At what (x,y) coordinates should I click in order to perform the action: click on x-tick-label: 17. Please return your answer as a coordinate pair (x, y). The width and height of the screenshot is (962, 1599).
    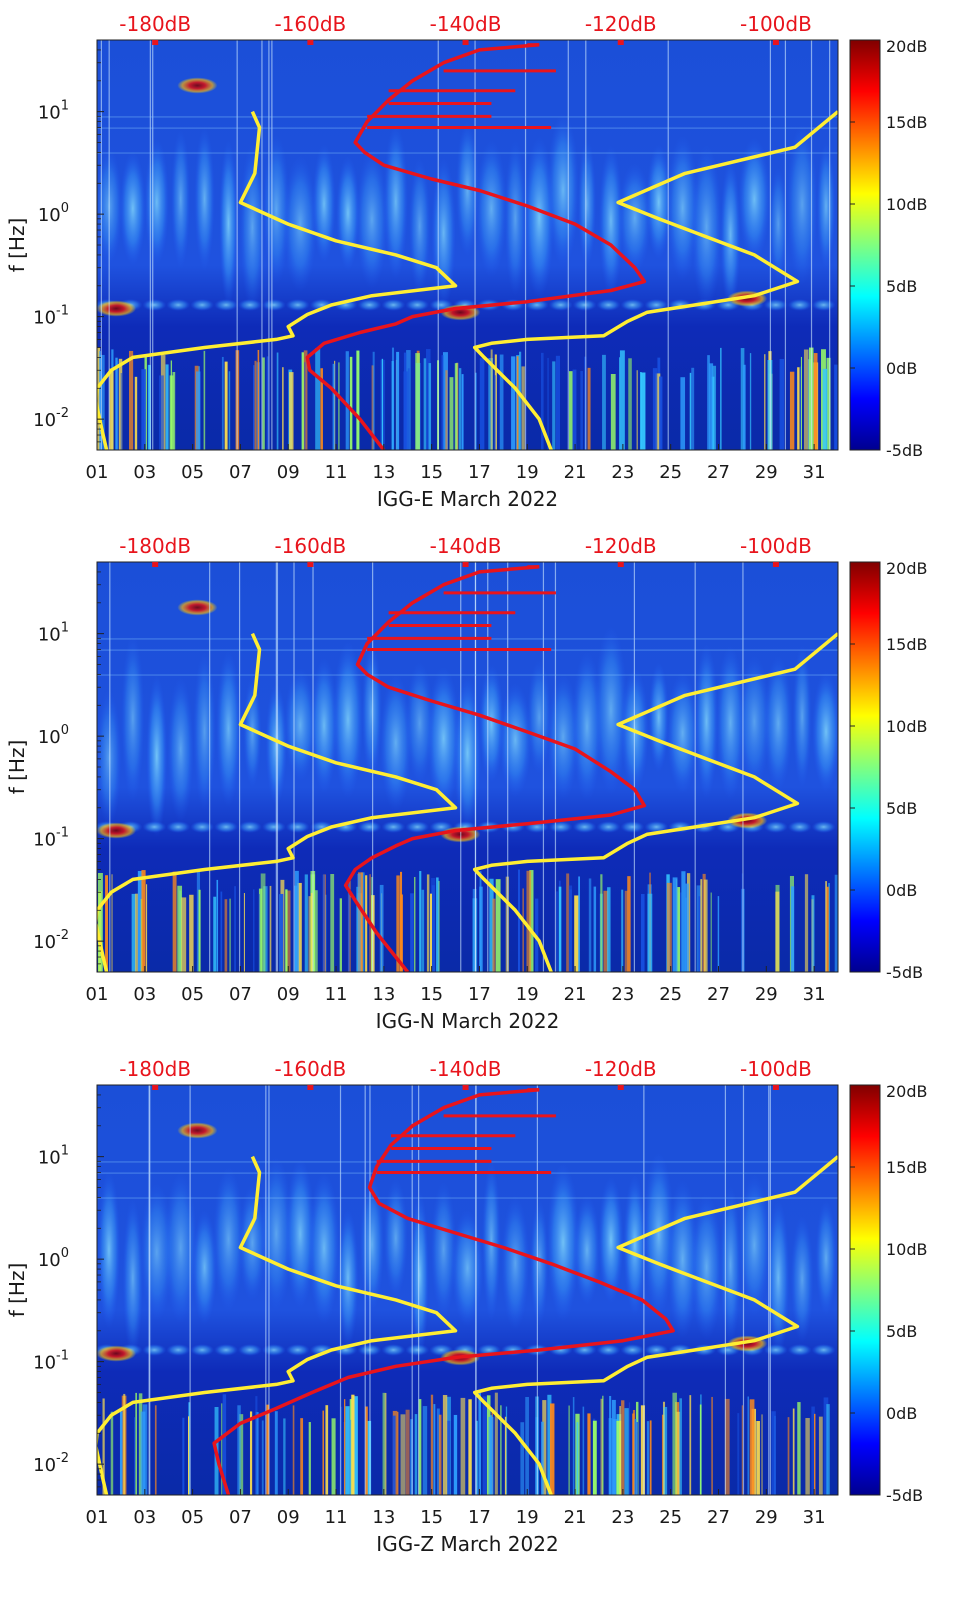
    Looking at the image, I should click on (479, 994).